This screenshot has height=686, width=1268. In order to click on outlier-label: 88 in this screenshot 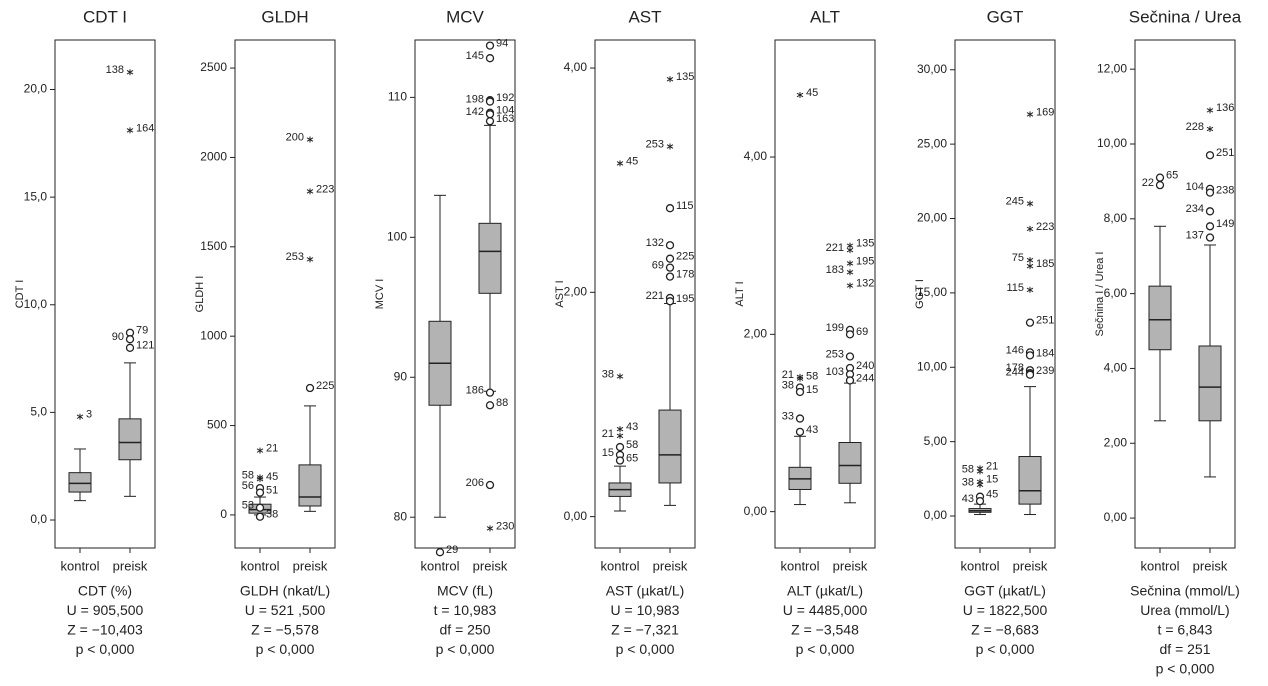, I will do `click(502, 403)`.